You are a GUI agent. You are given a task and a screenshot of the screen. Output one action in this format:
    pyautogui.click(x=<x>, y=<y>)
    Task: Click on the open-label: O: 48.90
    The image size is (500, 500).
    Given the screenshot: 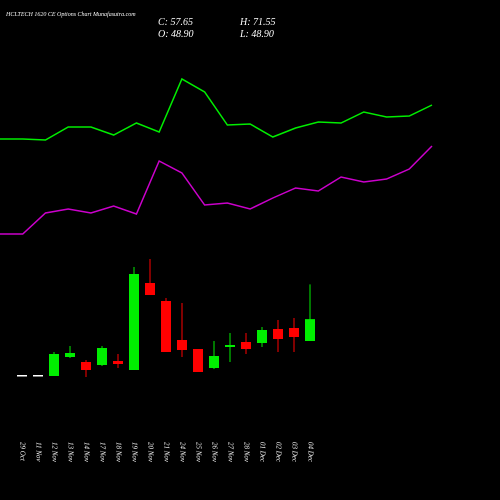 What is the action you would take?
    pyautogui.click(x=176, y=34)
    